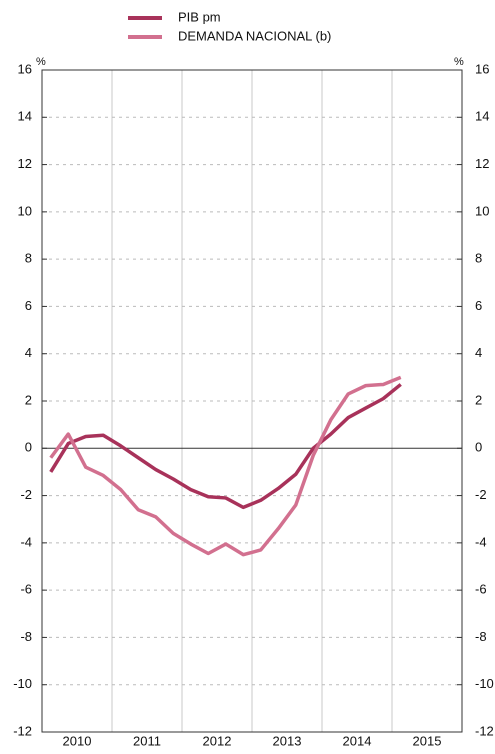 Image resolution: width=495 pixels, height=754 pixels. Describe the element at coordinates (427, 740) in the screenshot. I see `x-tick-label: 2015` at that location.